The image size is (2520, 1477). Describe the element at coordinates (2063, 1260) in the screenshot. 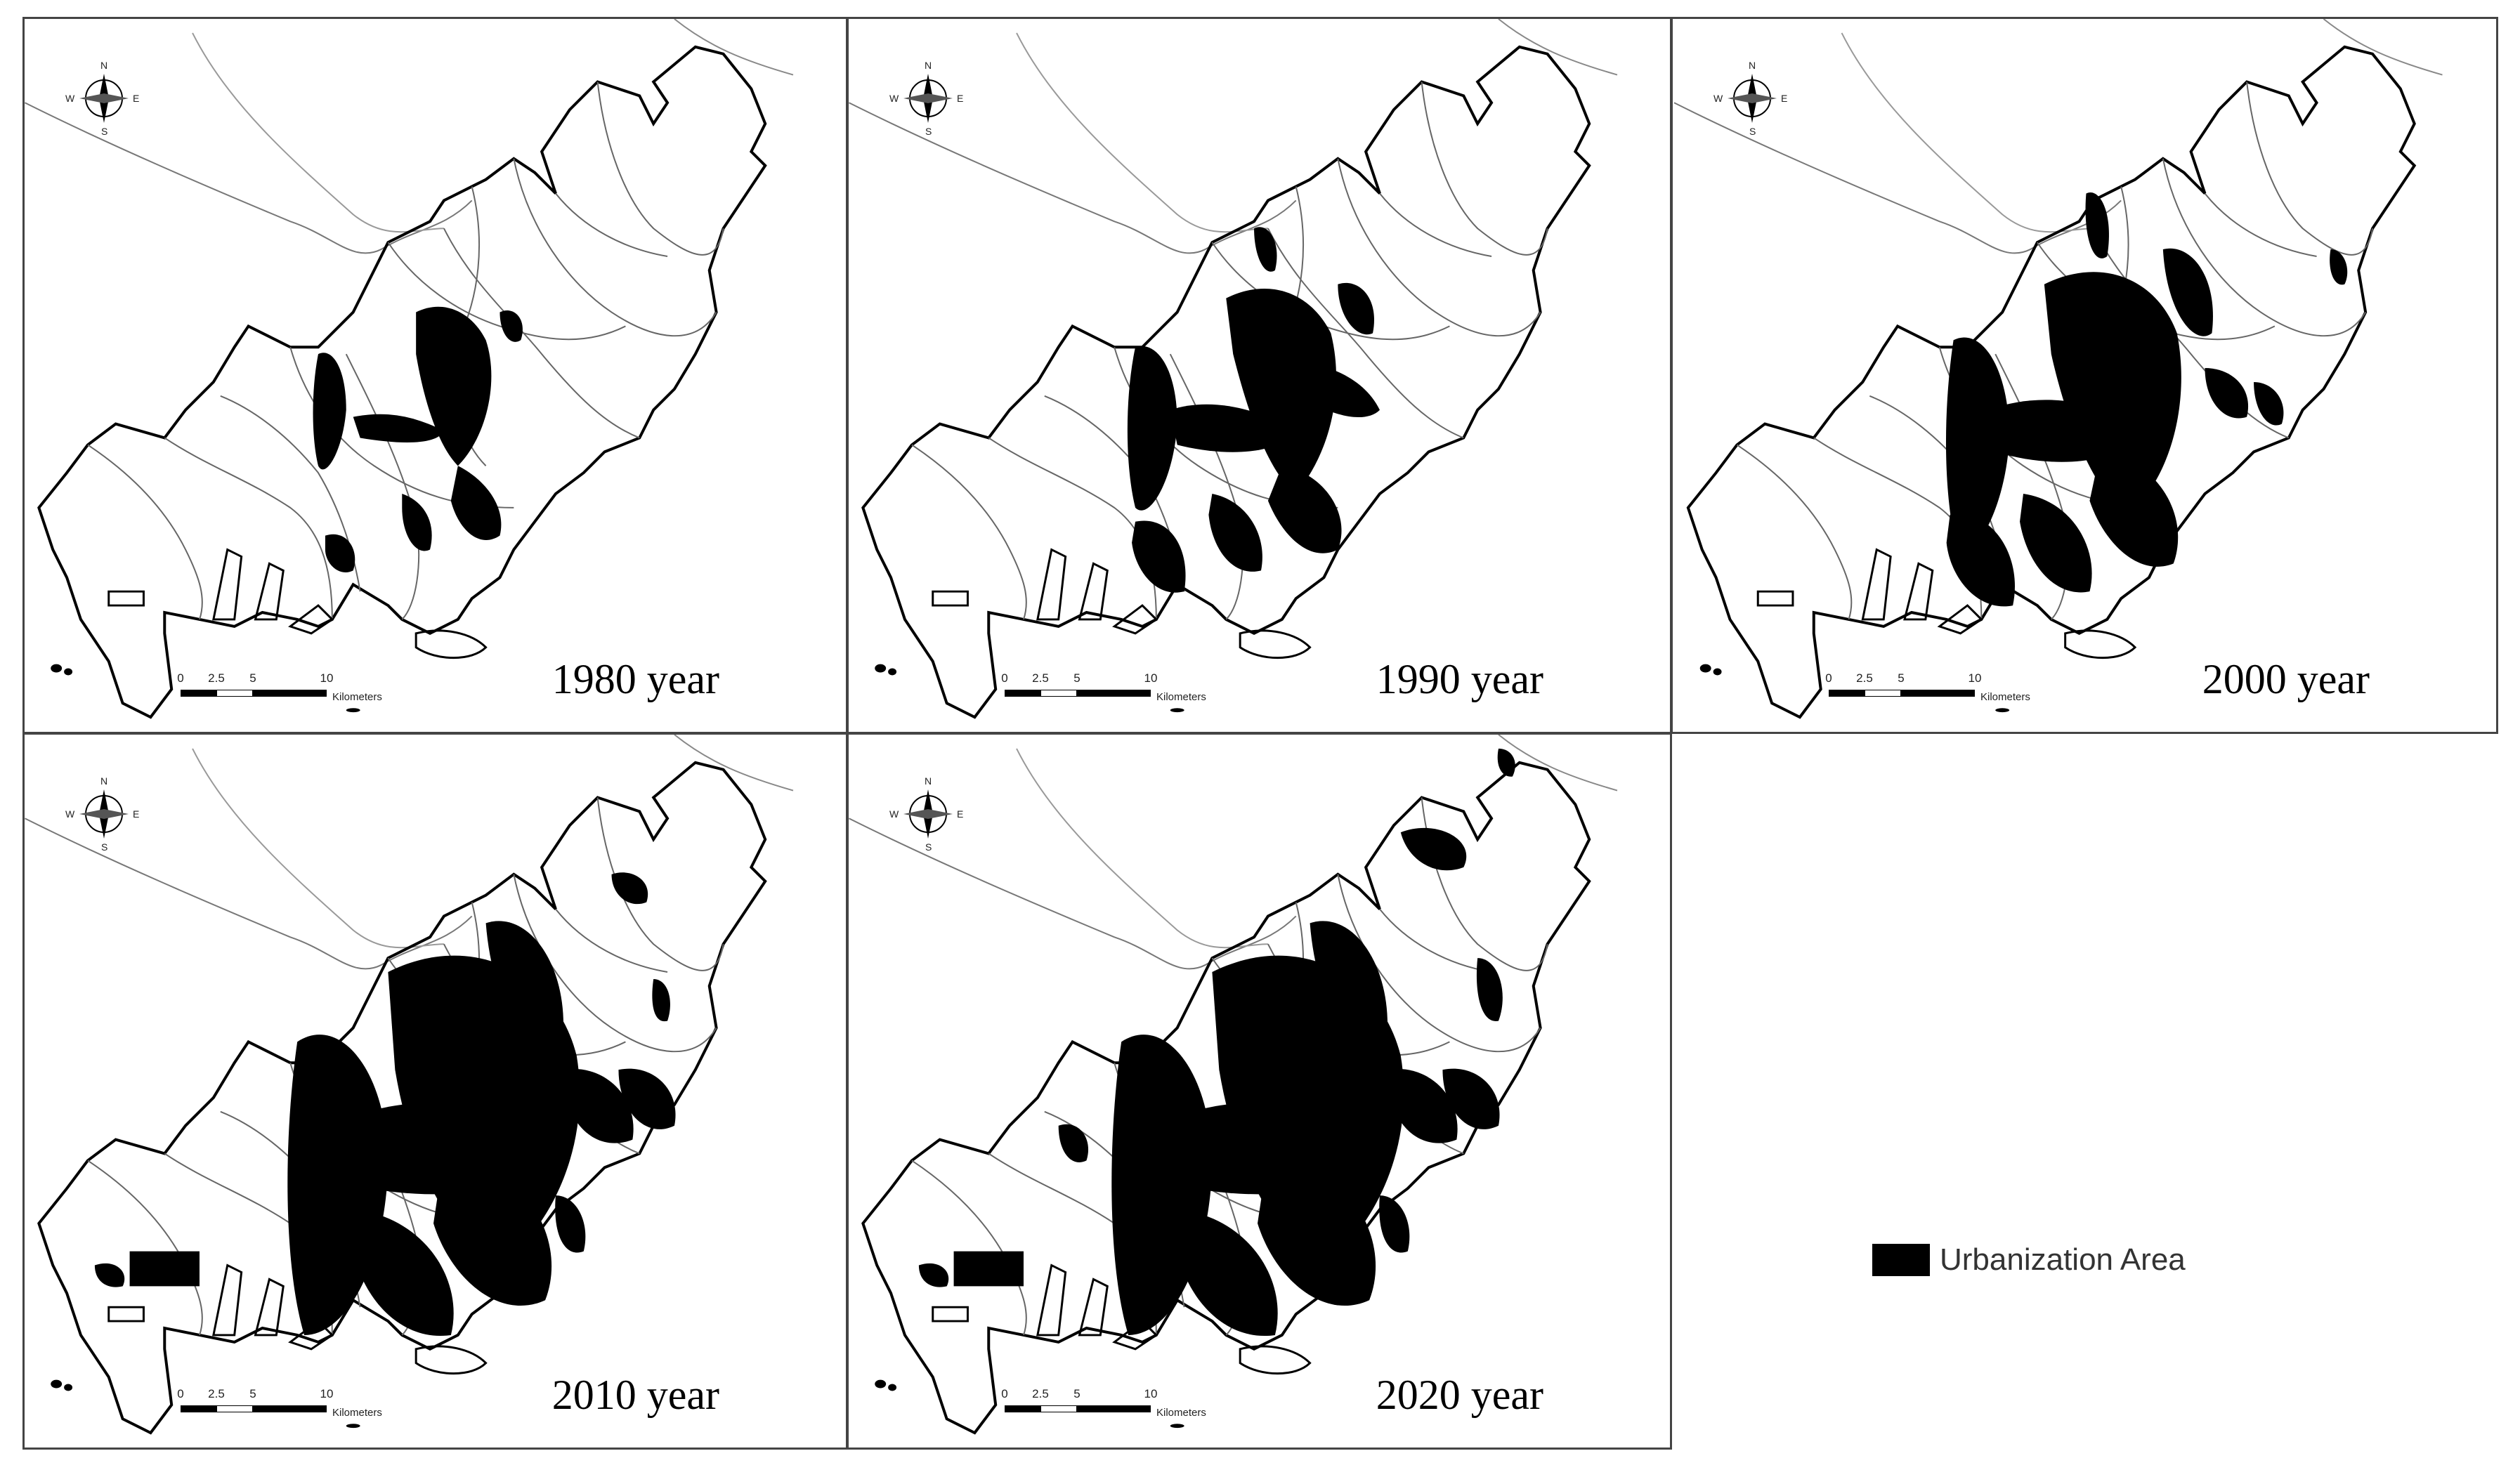

I see `legend-label: Urbanization Area` at that location.